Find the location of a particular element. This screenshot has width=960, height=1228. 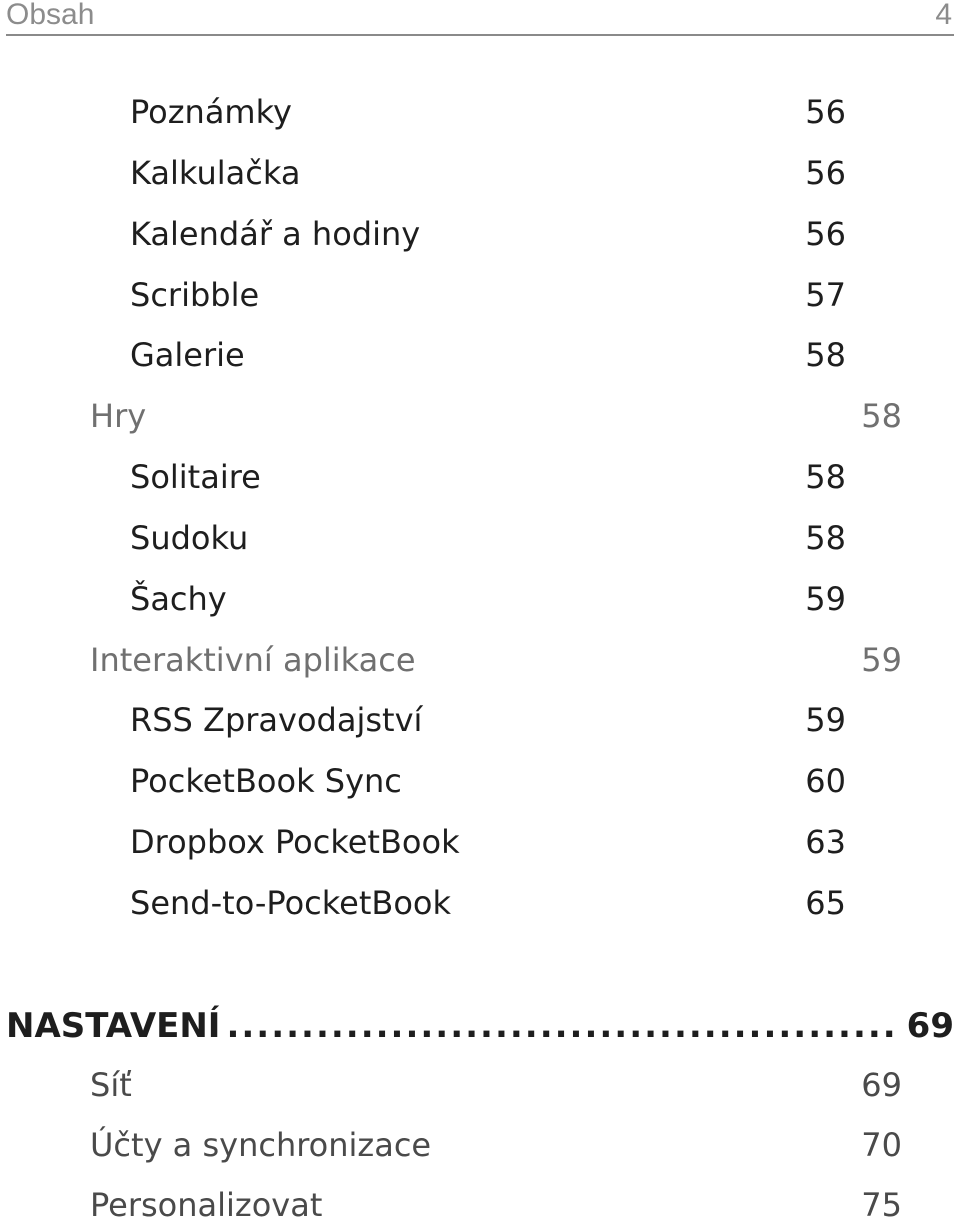

toc-section: Hry 58 is located at coordinates (496, 416).